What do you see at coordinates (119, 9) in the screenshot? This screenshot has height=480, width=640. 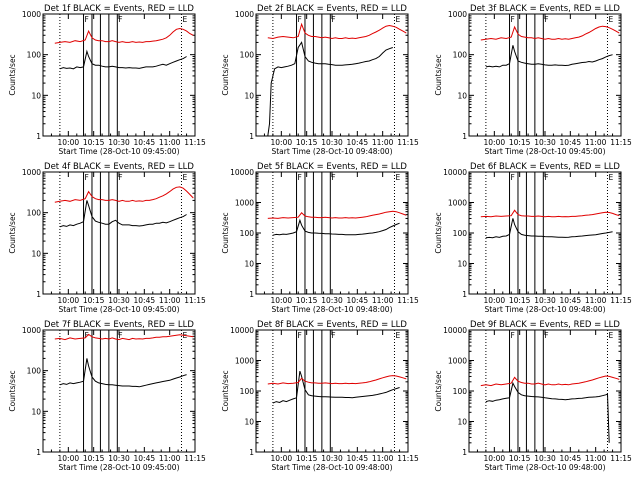 I see `chart-title: Det 1f BLACK = Events, RED = LLD` at bounding box center [119, 9].